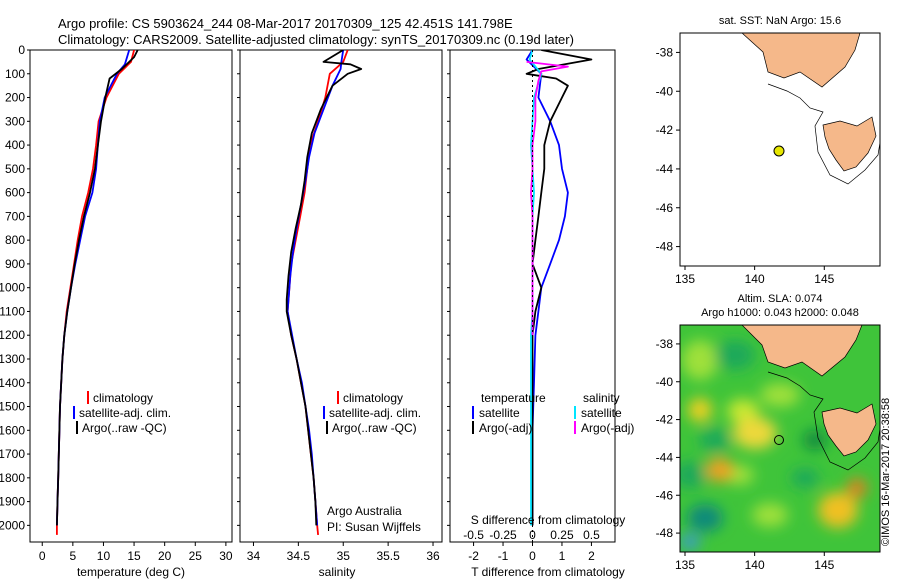 The width and height of the screenshot is (900, 580). I want to click on depth-tick-label: 1900, so click(12, 502).